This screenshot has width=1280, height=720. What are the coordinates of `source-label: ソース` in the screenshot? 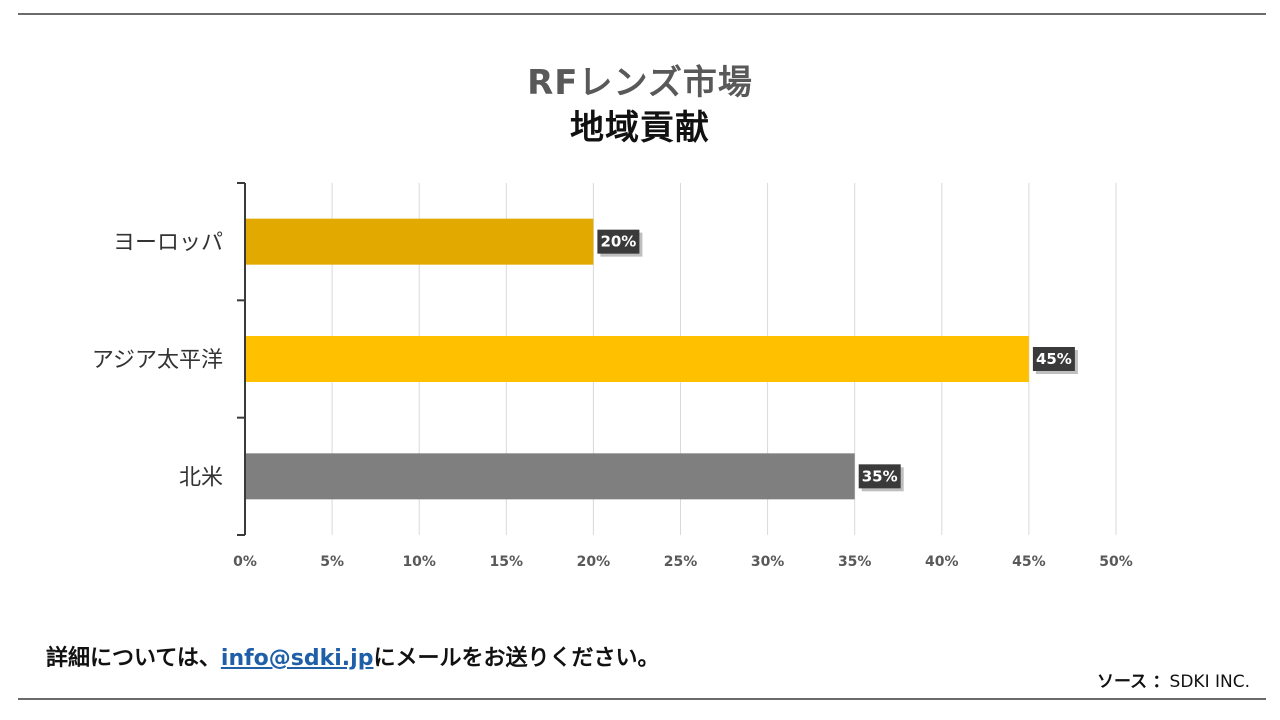 It's located at (1122, 682).